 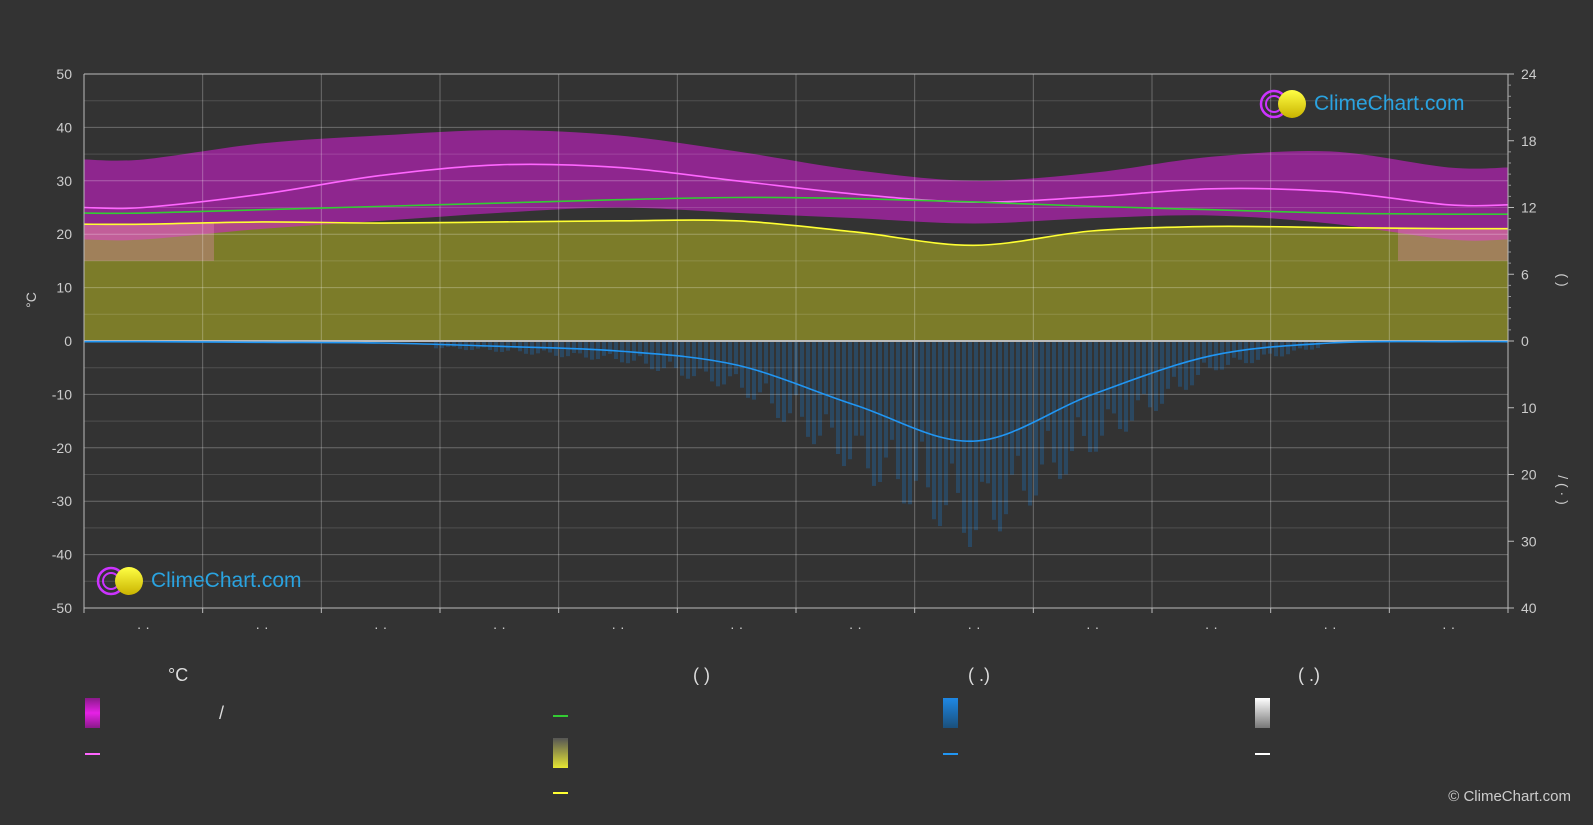 I want to click on legend-heading-snow: ( .), so click(x=1309, y=675).